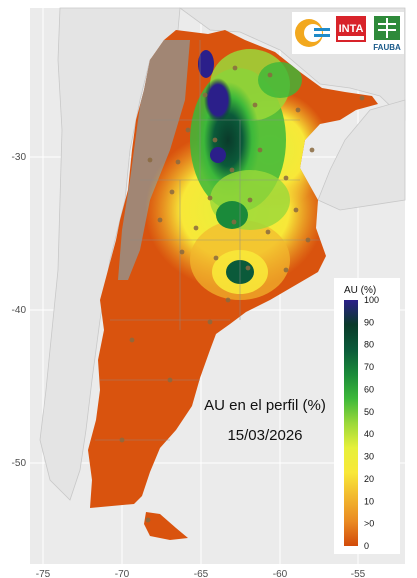 The image size is (417, 578). Describe the element at coordinates (312, 33) in the screenshot. I see `ministry-logo` at that location.